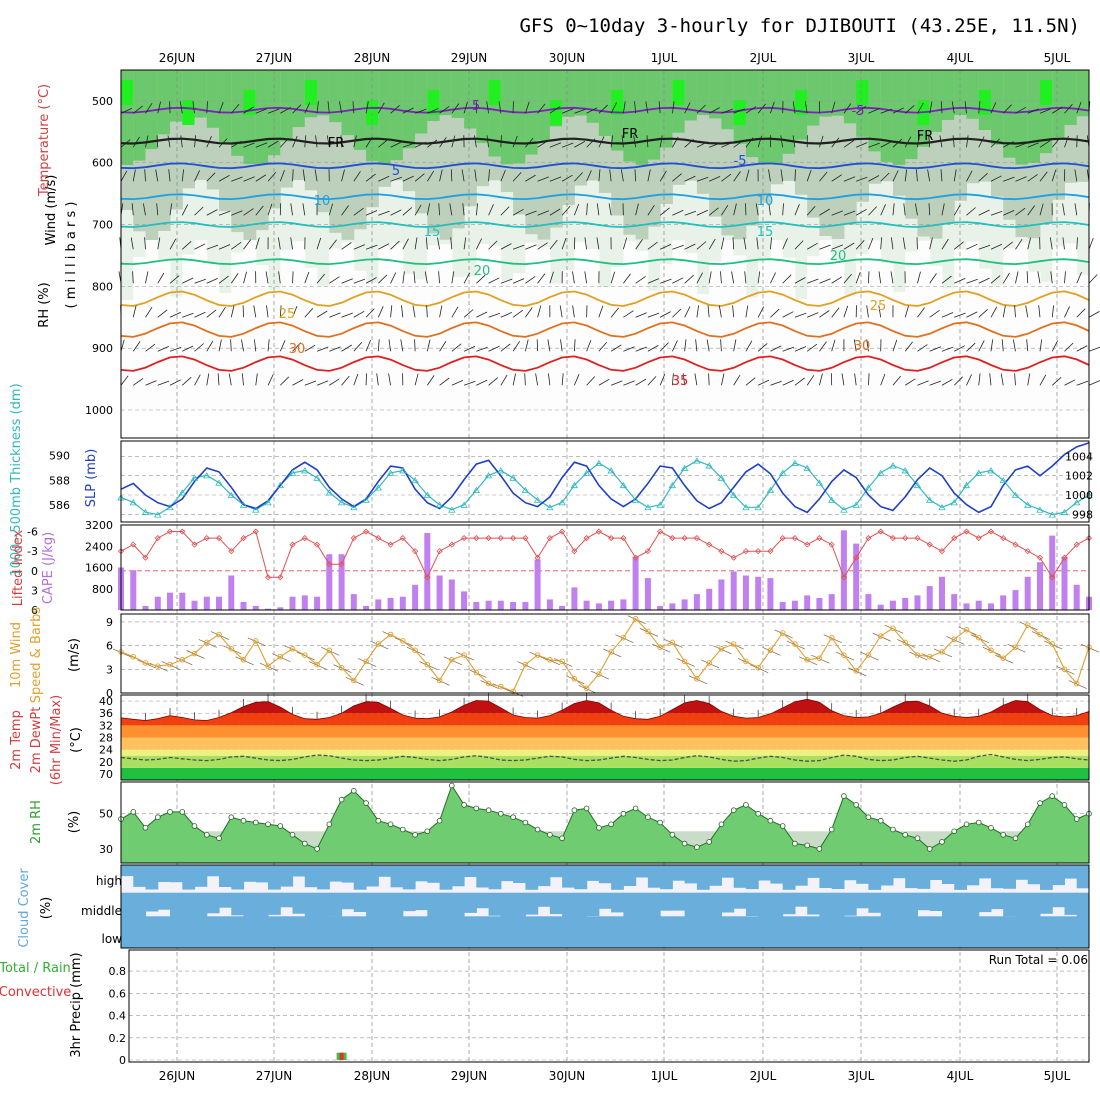  Describe the element at coordinates (102, 163) in the screenshot. I see `upper-air-ytick-600: 600` at that location.